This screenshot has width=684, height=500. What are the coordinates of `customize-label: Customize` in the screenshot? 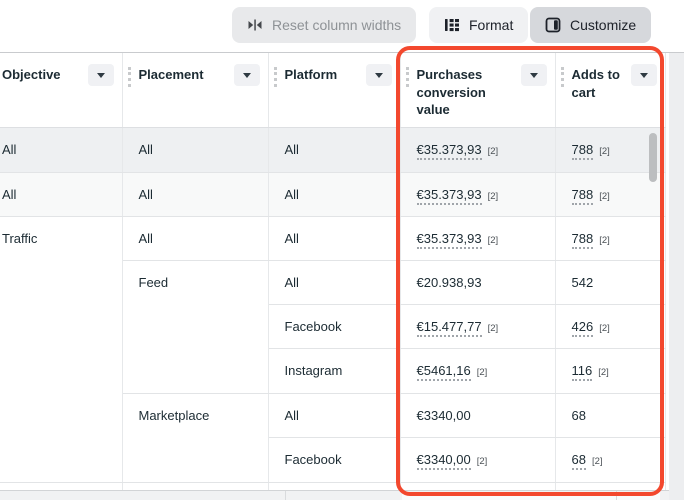 It's located at (603, 25).